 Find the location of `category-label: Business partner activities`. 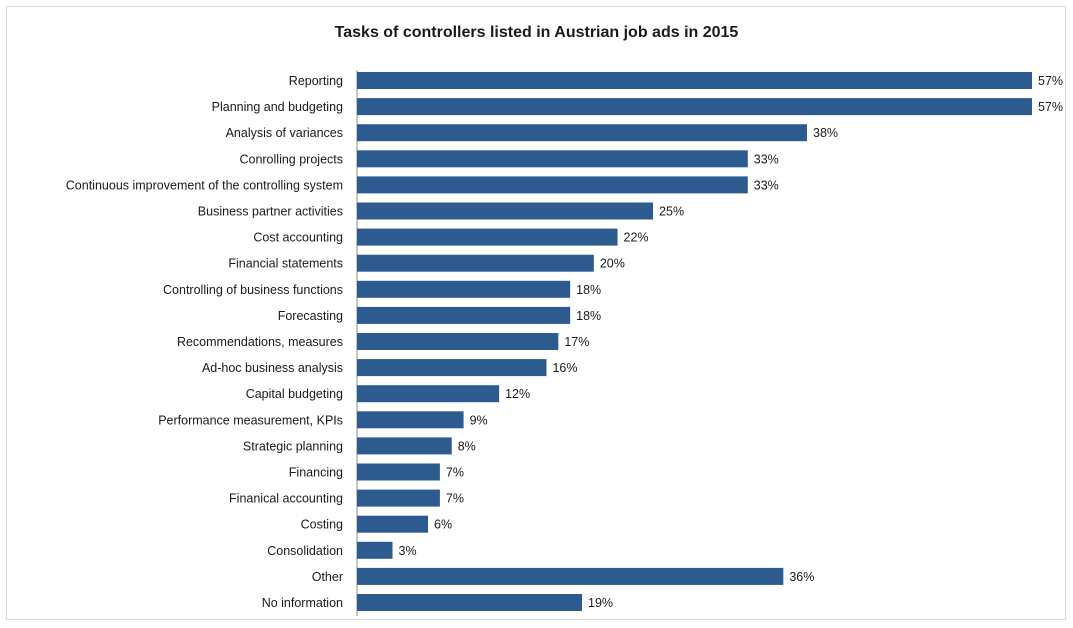

category-label: Business partner activities is located at coordinates (270, 212).